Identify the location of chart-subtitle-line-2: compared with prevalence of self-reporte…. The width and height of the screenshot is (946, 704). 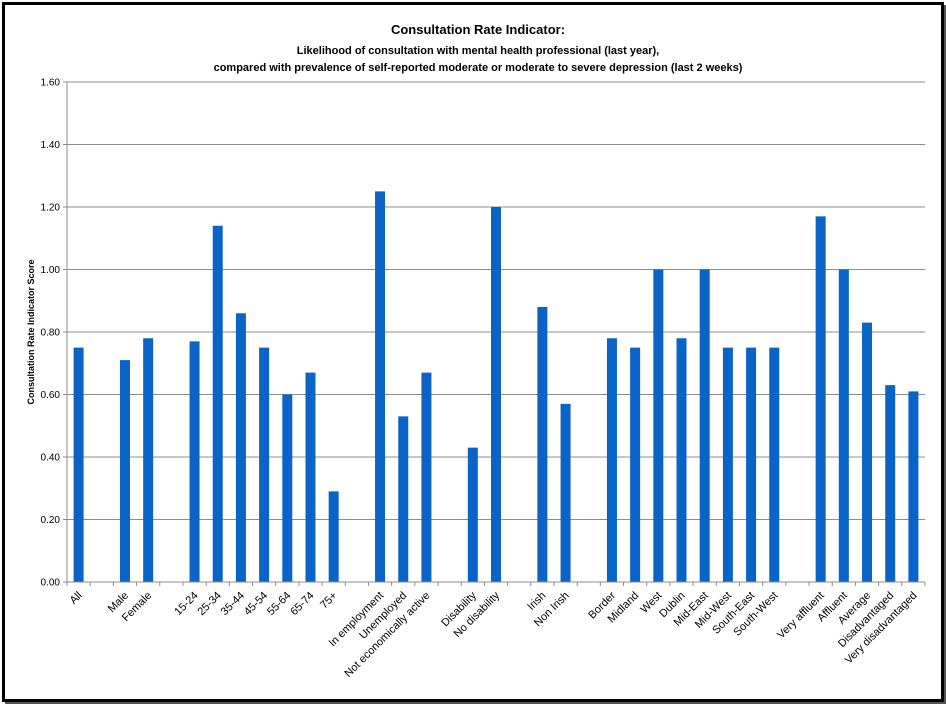
(478, 68).